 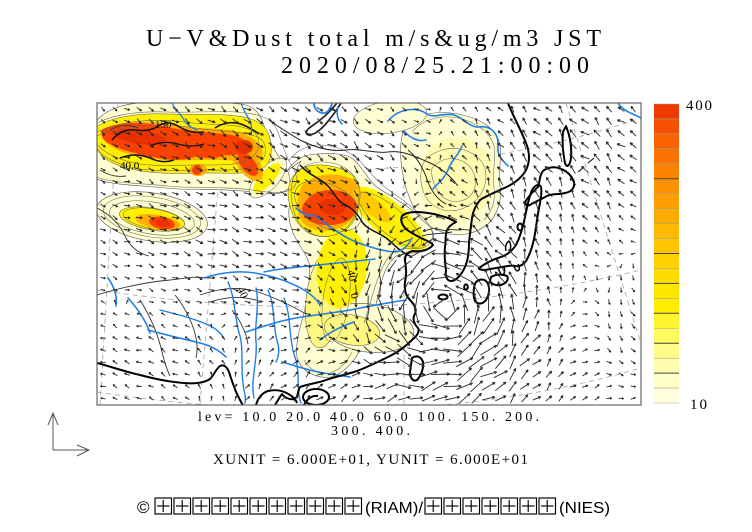 I want to click on svg-text: 0, so click(x=354, y=296).